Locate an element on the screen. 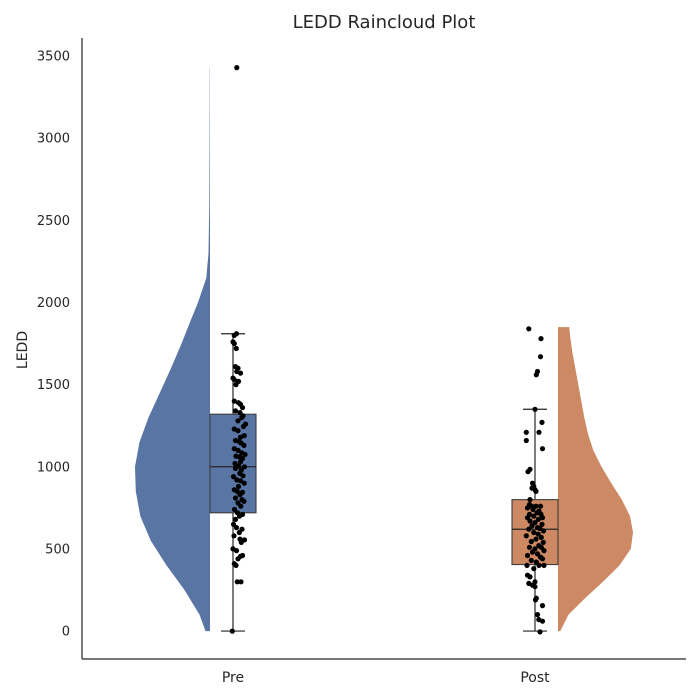 This screenshot has width=700, height=700. post-cloud-violin is located at coordinates (595, 479).